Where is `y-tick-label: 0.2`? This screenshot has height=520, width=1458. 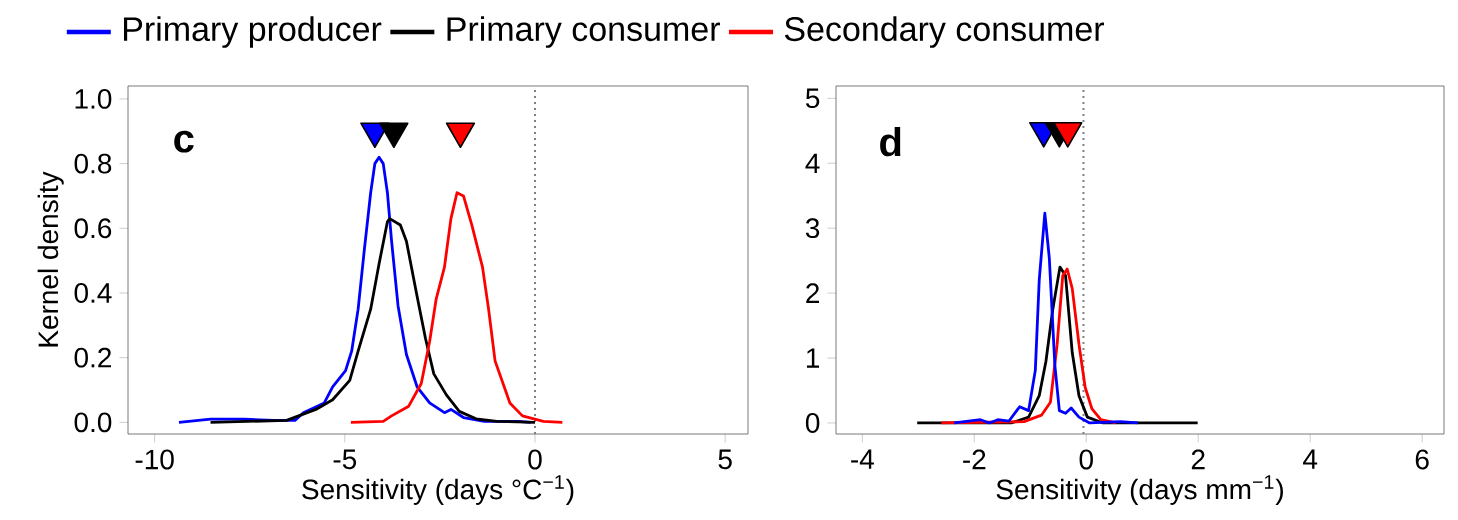
y-tick-label: 0.2 is located at coordinates (92, 357).